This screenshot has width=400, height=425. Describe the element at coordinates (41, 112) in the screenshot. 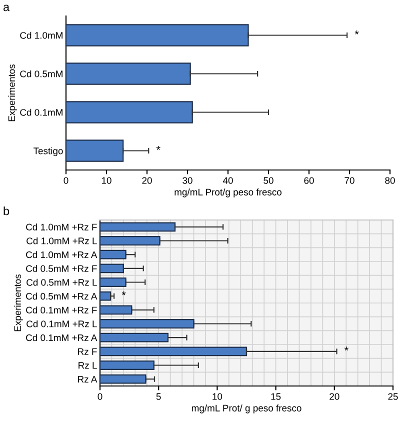

I see `y-tick-label: Cd 0.1mM` at that location.